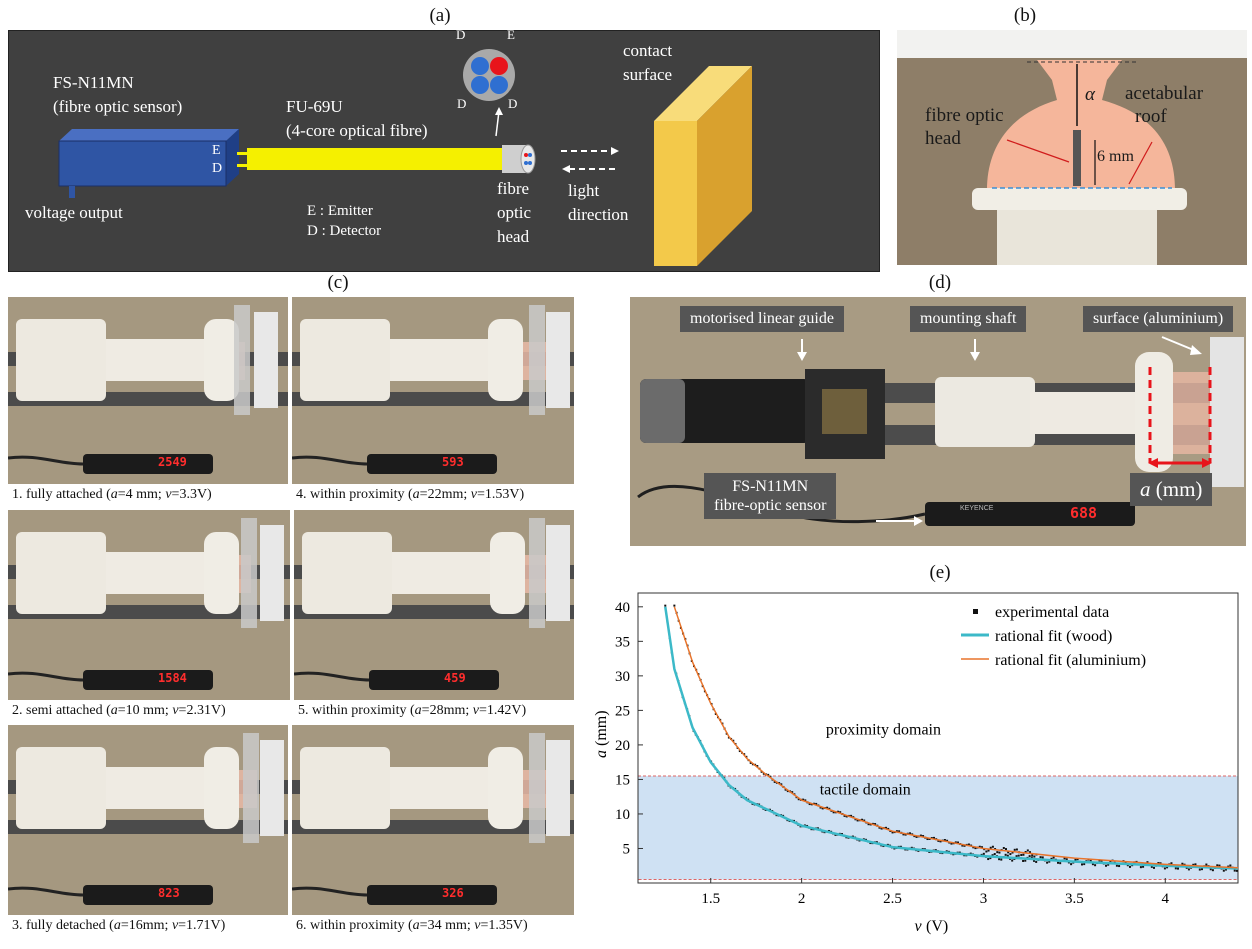 The width and height of the screenshot is (1252, 949). Describe the element at coordinates (169, 893) in the screenshot. I see `sensor-display: 823` at that location.